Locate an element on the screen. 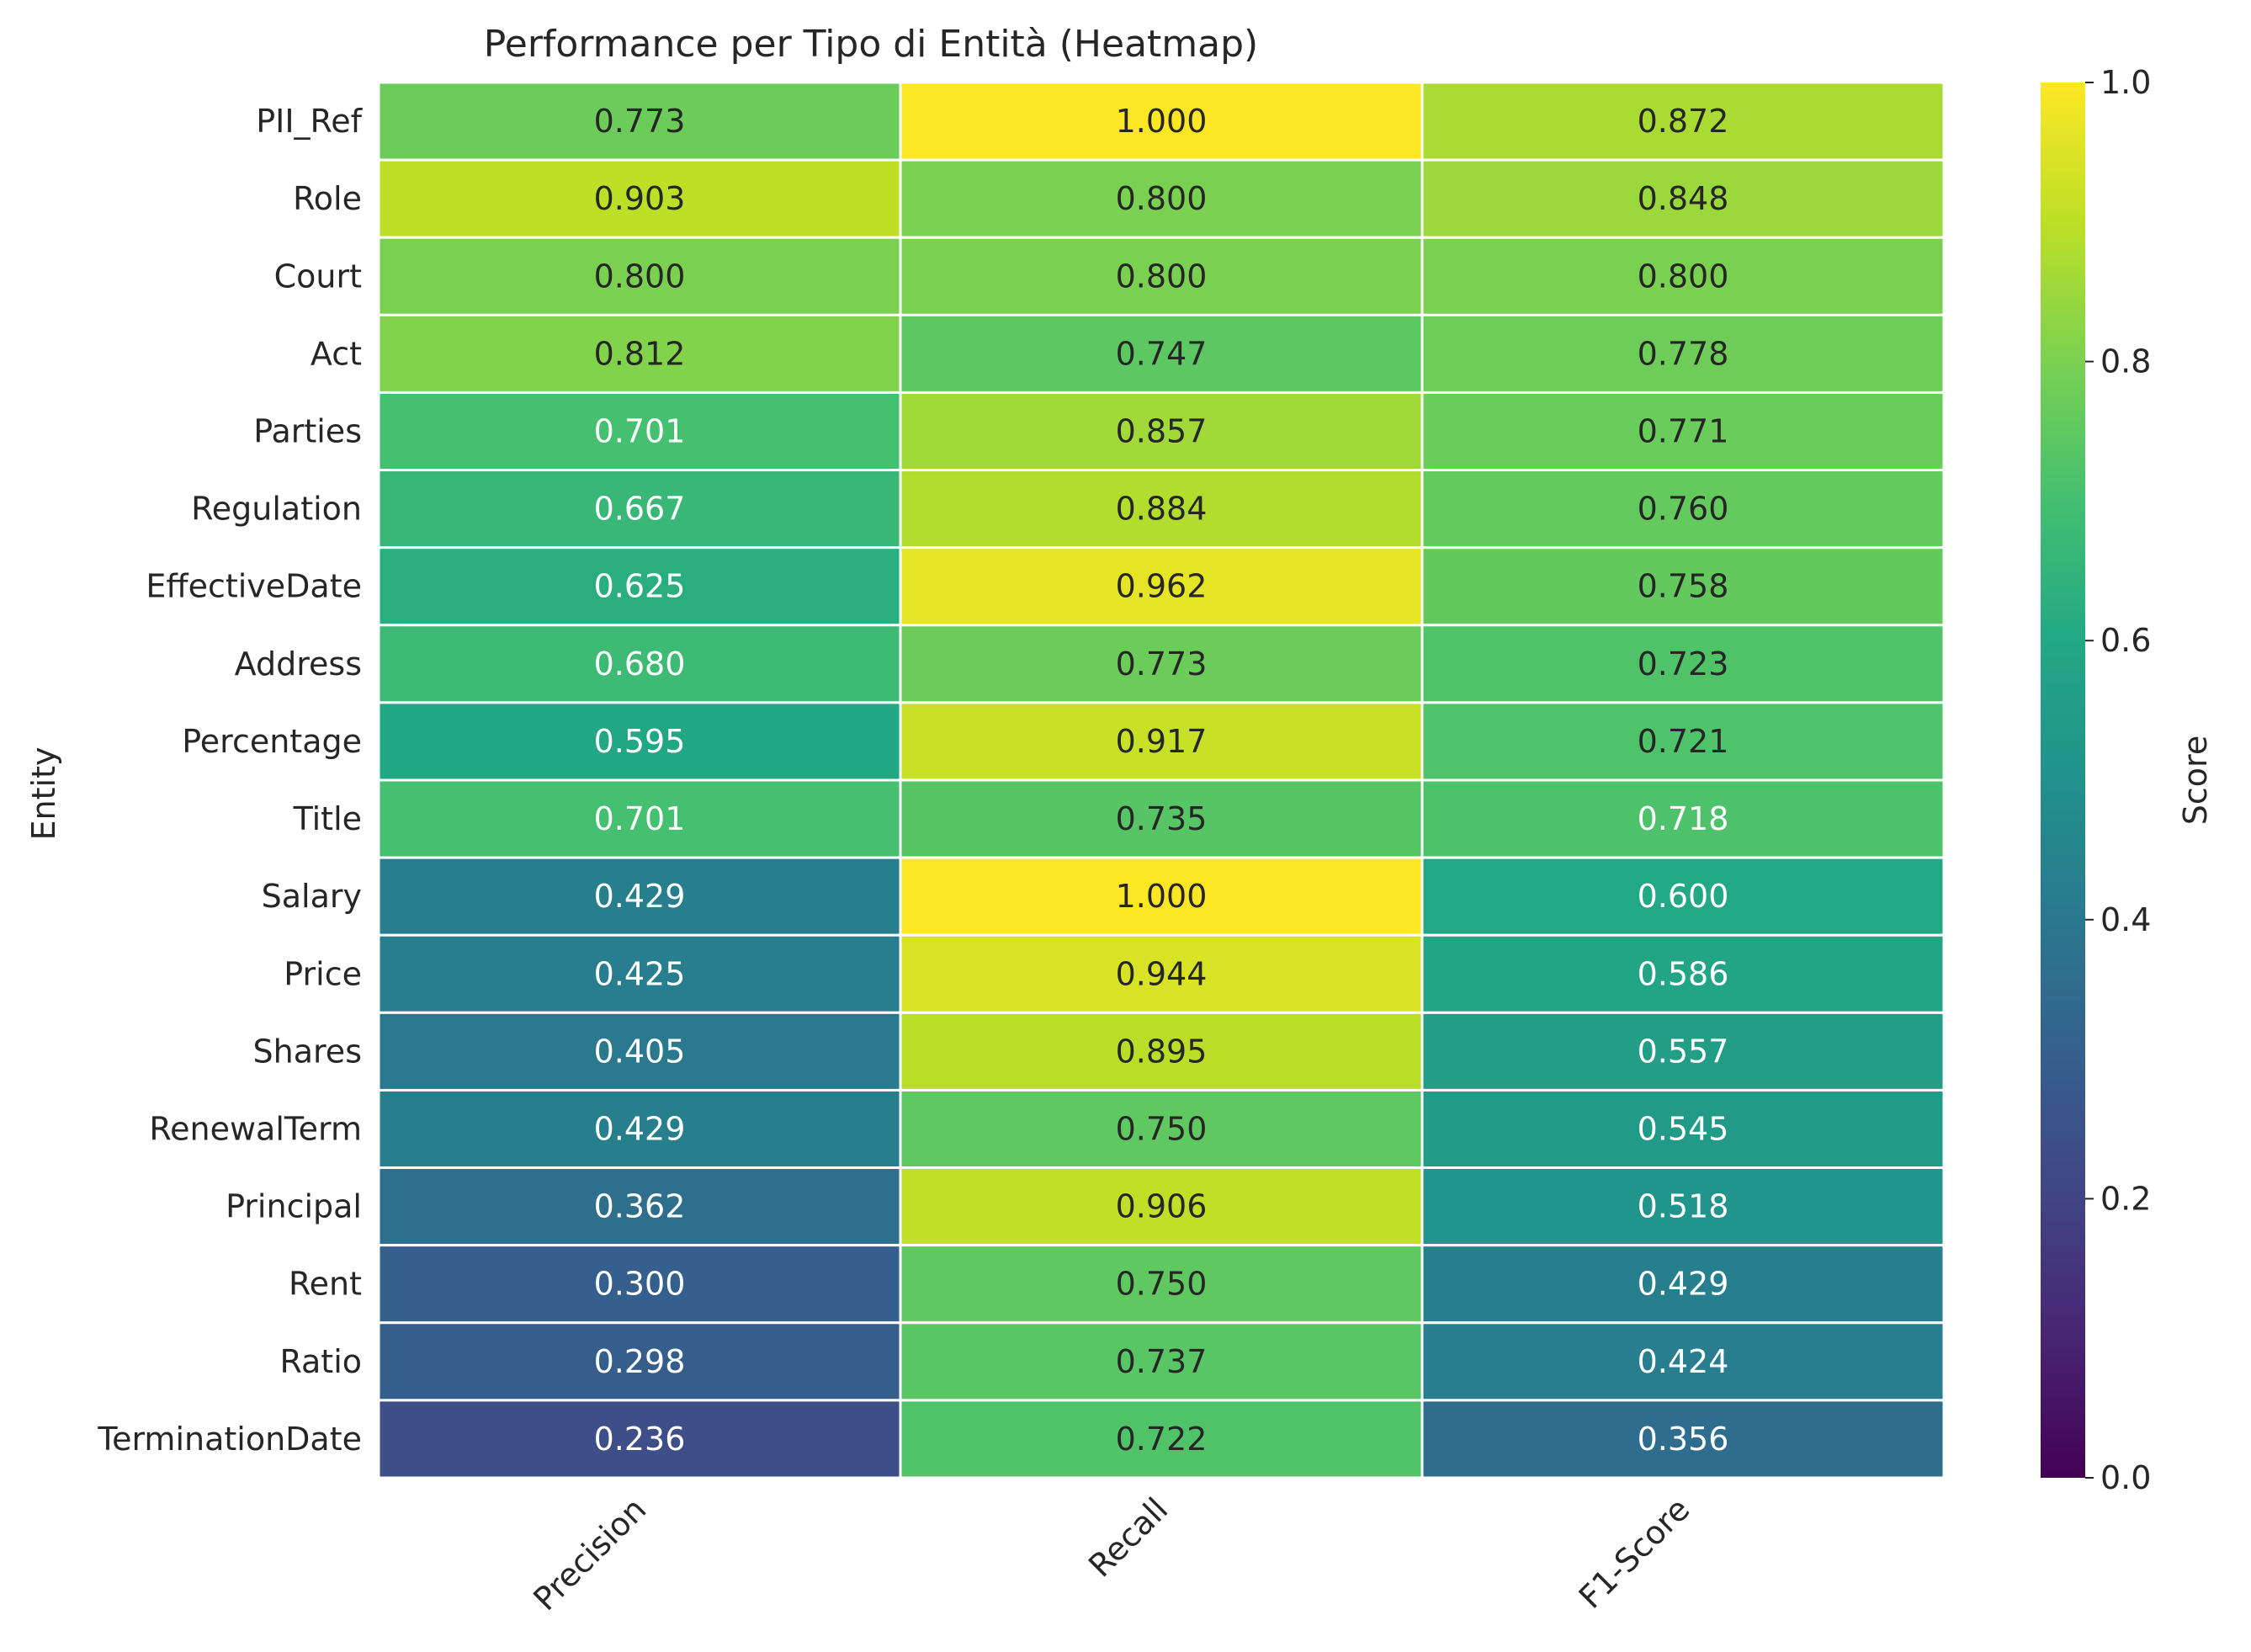  cell-value-label: 0.405 is located at coordinates (640, 1051).